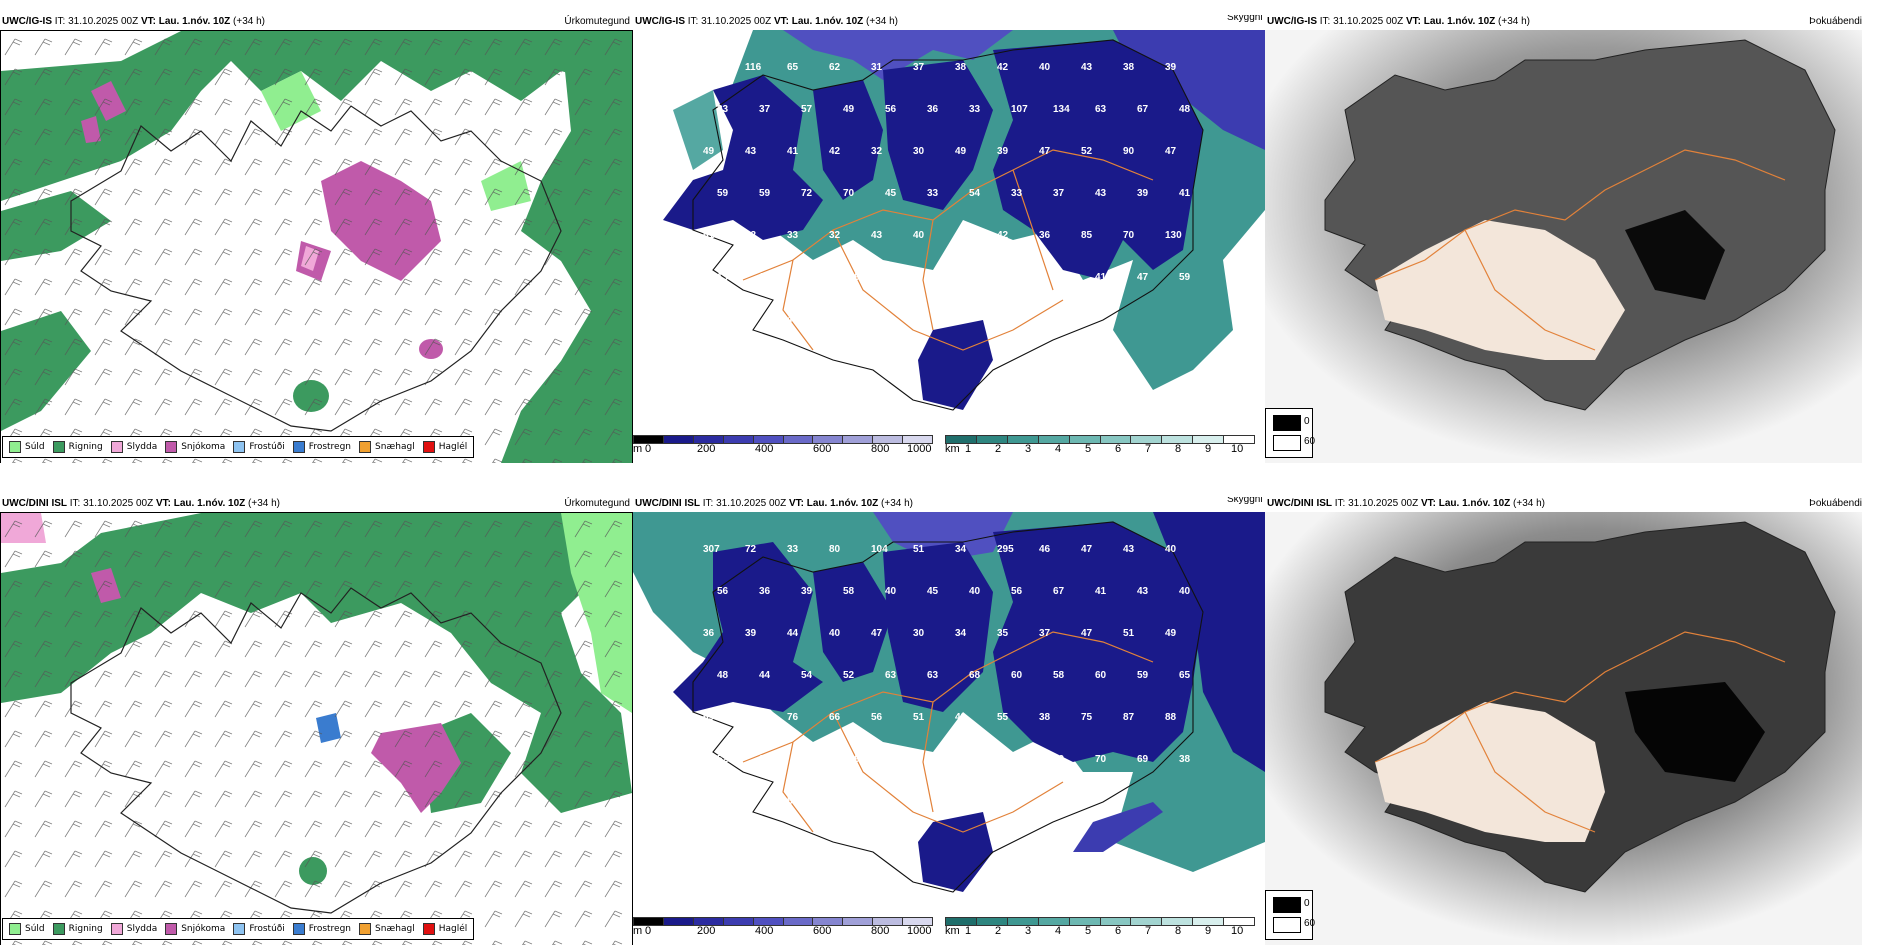 This screenshot has height=950, width=1900. I want to click on ceiling-value-label: 51, so click(919, 717).